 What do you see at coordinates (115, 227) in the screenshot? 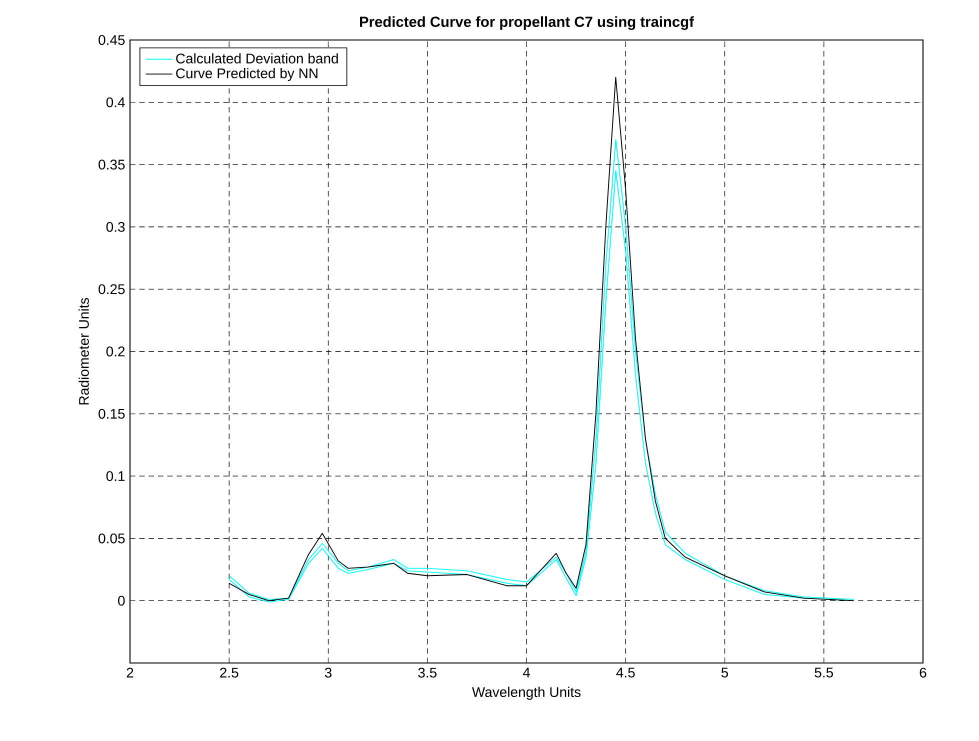
I see `y-tick-label: 0.3` at bounding box center [115, 227].